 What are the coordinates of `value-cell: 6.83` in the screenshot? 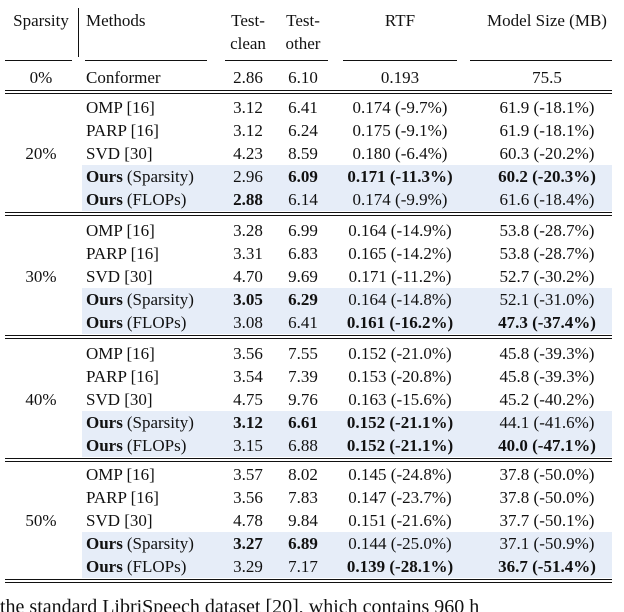 It's located at (303, 253).